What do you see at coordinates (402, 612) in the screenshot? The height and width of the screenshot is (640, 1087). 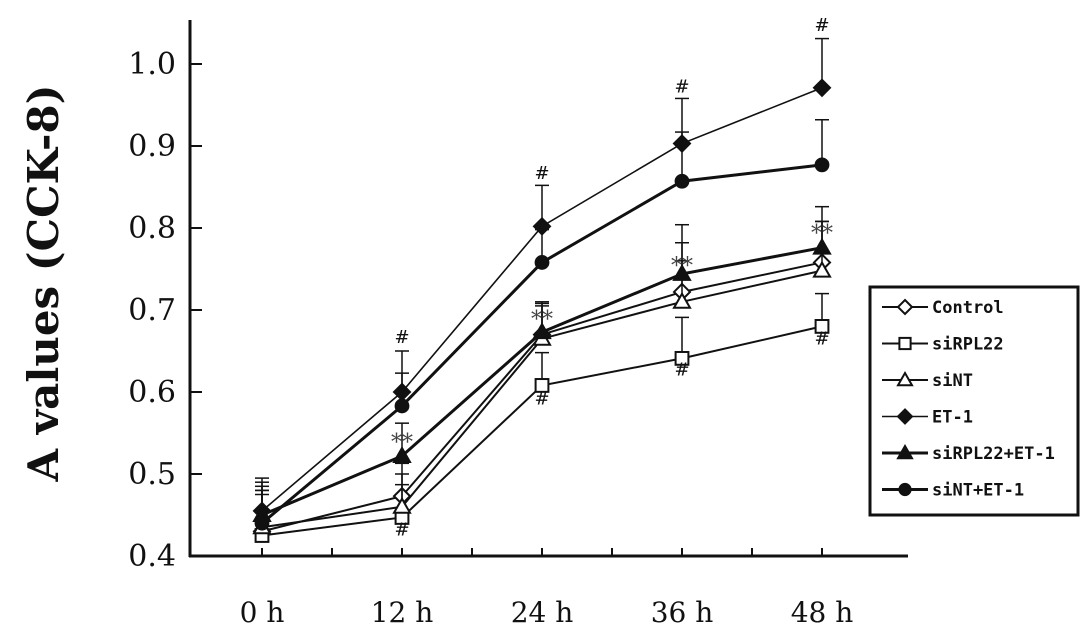 I see `x-tick-label: 12 h` at bounding box center [402, 612].